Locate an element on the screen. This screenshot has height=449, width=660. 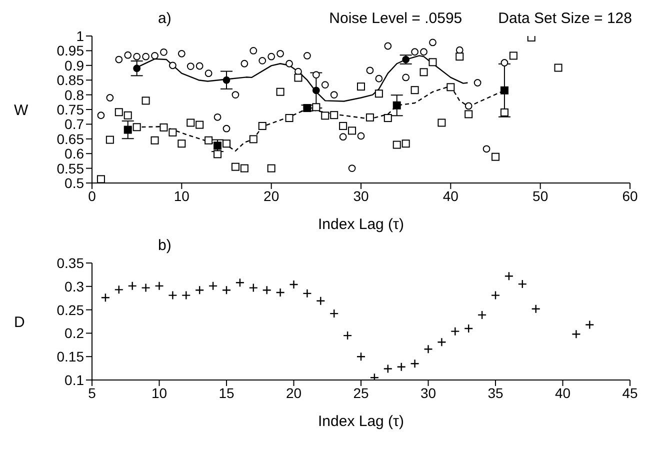
y-tick-label: 0.55 is located at coordinates (70, 168).